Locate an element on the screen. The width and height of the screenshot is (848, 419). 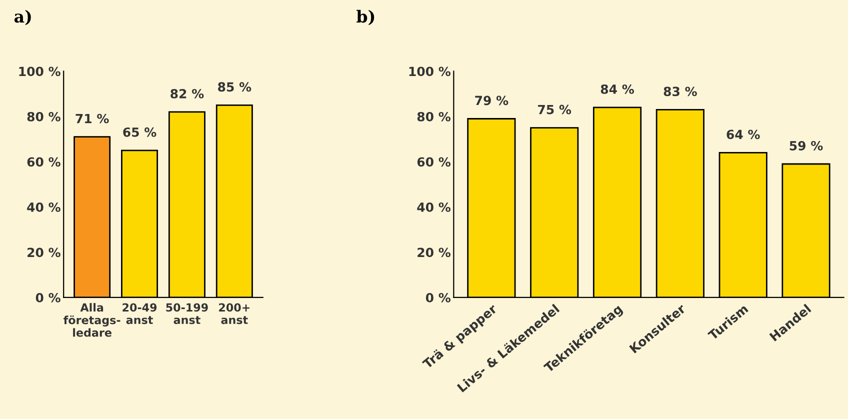
x-tick-label: Alla företags- ledare is located at coordinates (92, 320).